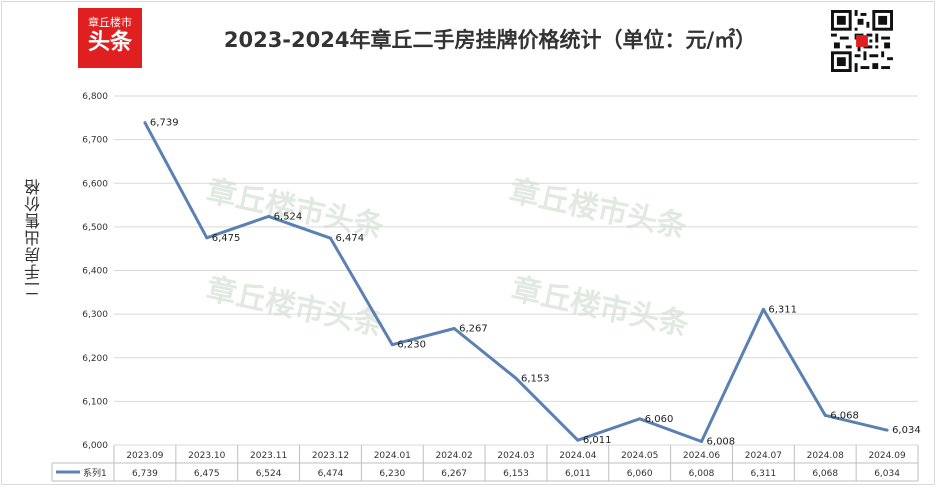 The width and height of the screenshot is (938, 488). I want to click on table-value-cell: 6,475, so click(207, 474).